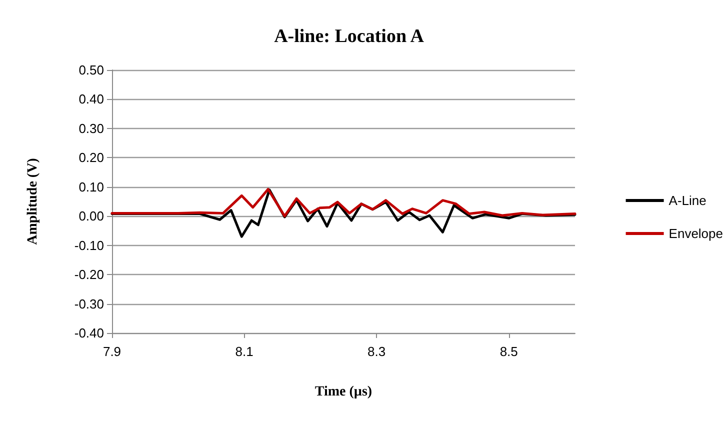 The height and width of the screenshot is (434, 728). I want to click on y-tick-label: 0.20, so click(91, 158).